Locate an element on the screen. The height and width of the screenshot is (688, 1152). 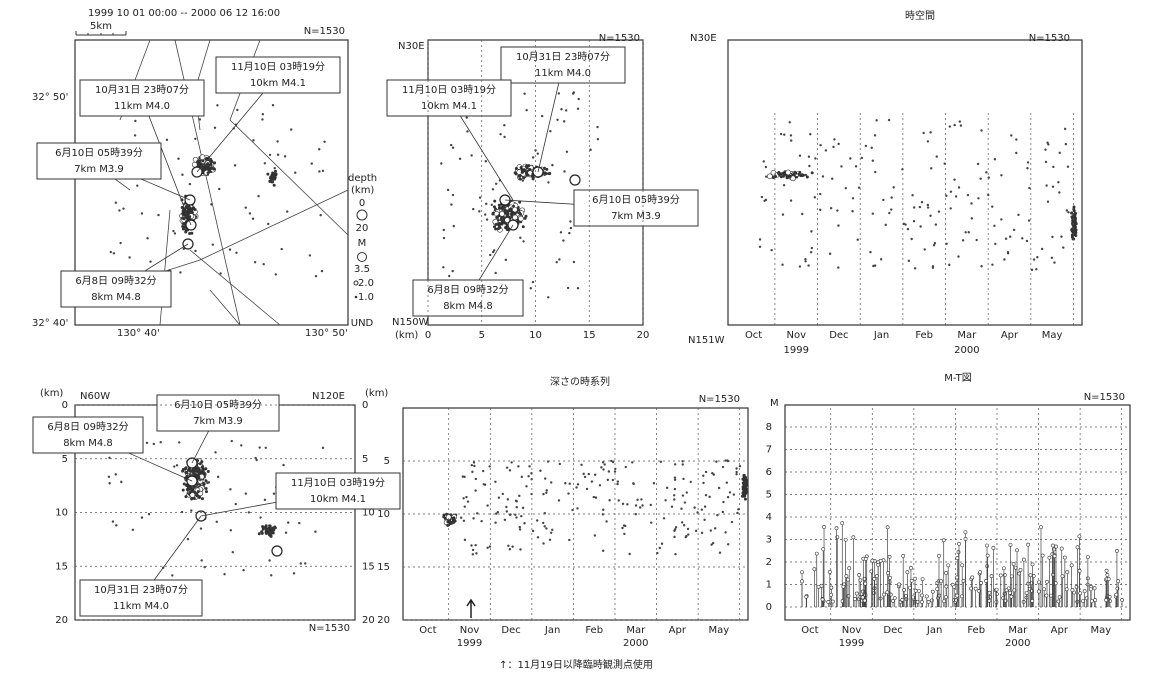
x-tick-label: Mar is located at coordinates (636, 630).